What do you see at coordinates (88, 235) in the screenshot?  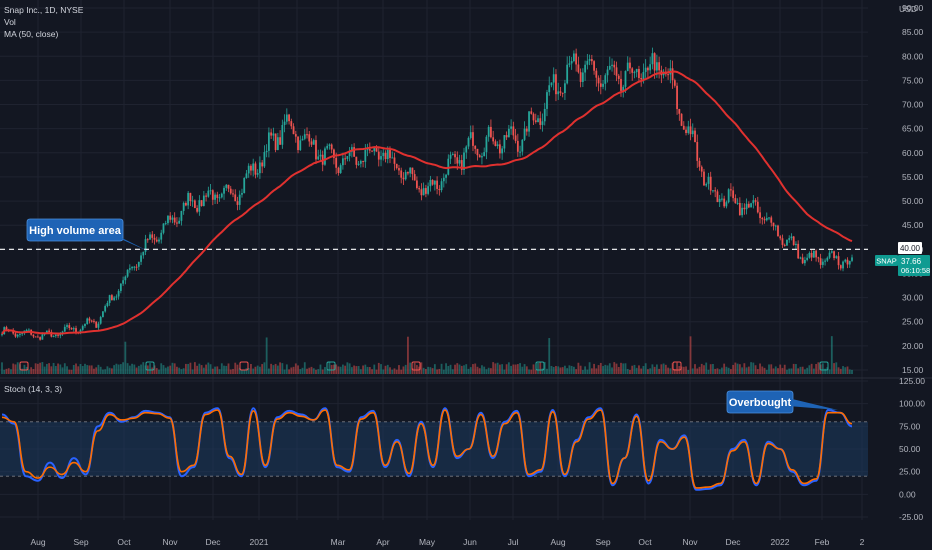 I see `high-volume-callout: High volume area` at bounding box center [88, 235].